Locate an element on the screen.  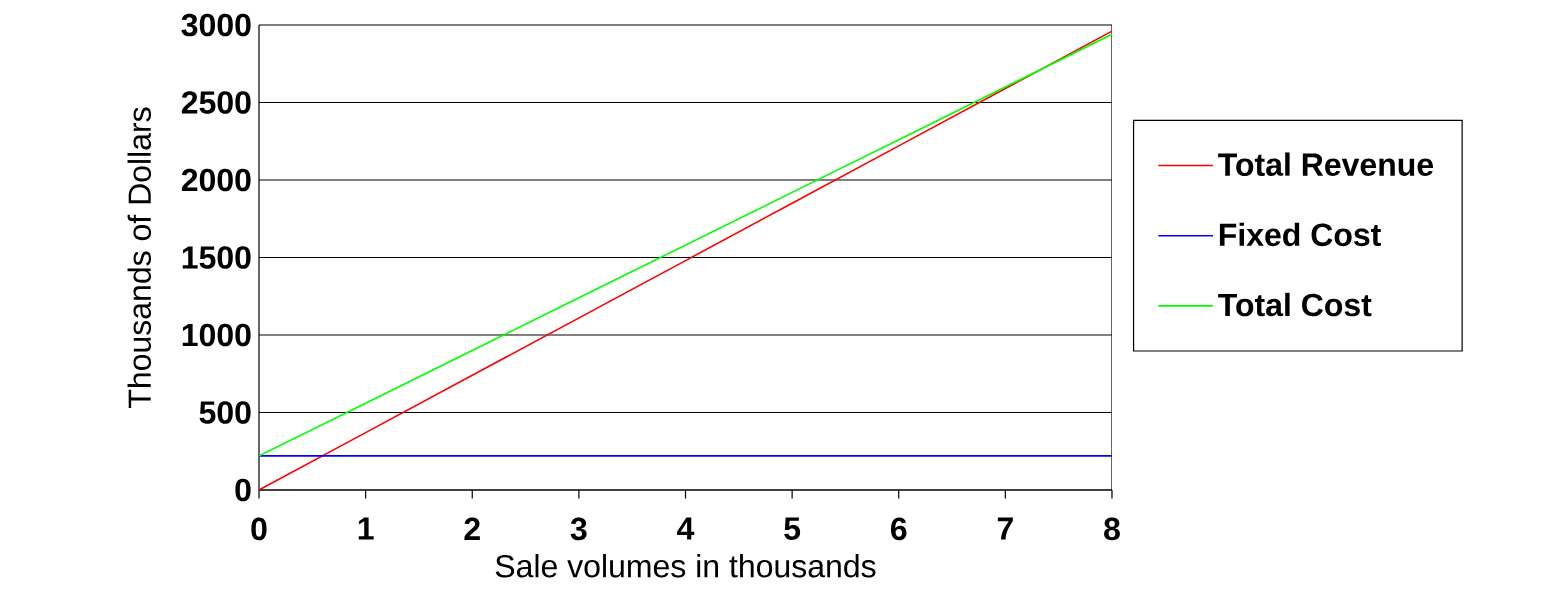
y-axis-title: Thousands of Dollars is located at coordinates (139, 257).